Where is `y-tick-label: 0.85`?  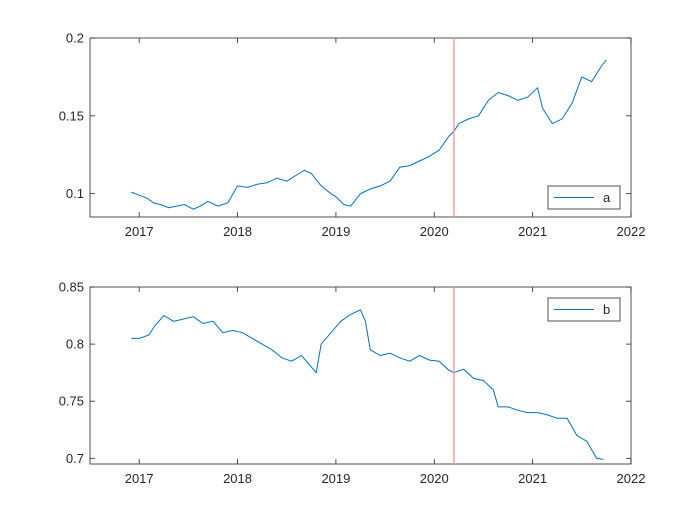
y-tick-label: 0.85 is located at coordinates (71, 287).